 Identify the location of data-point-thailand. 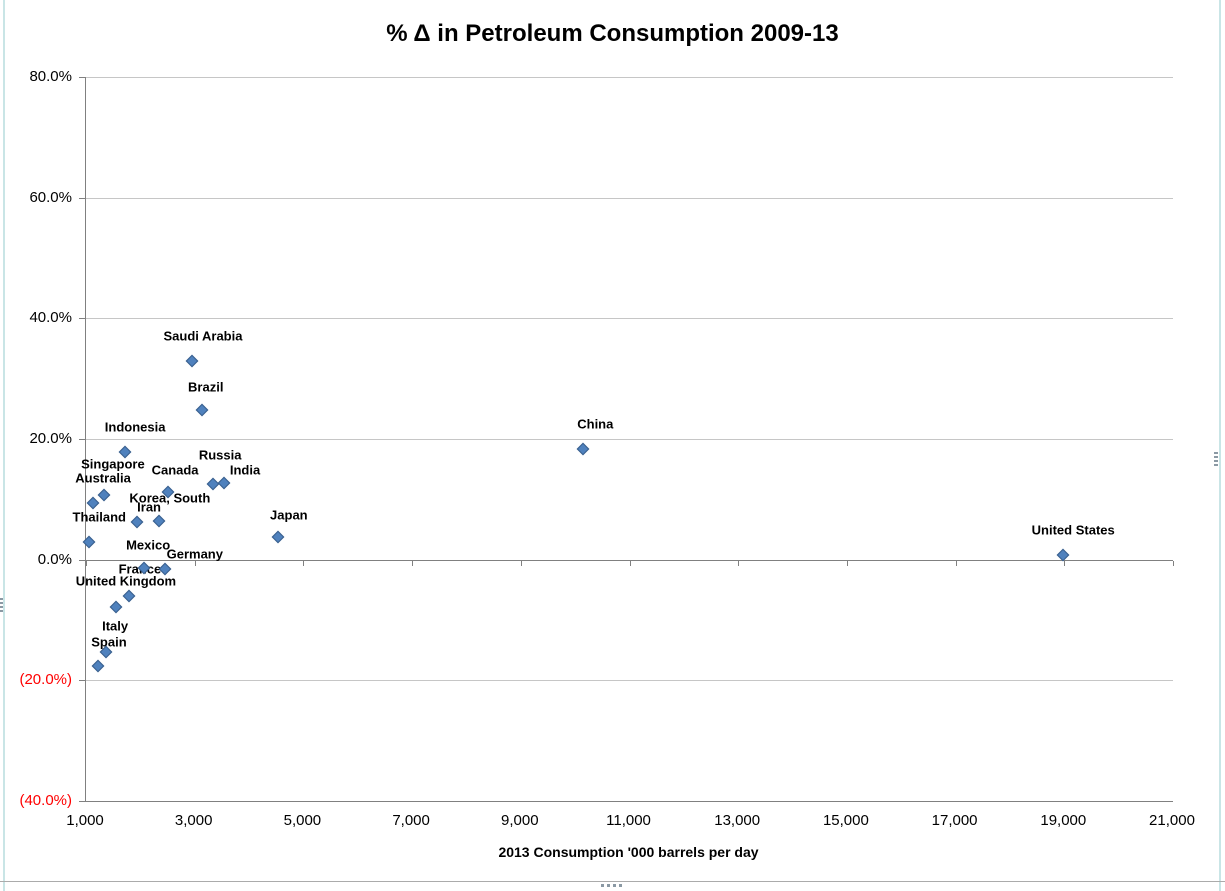
(89, 542).